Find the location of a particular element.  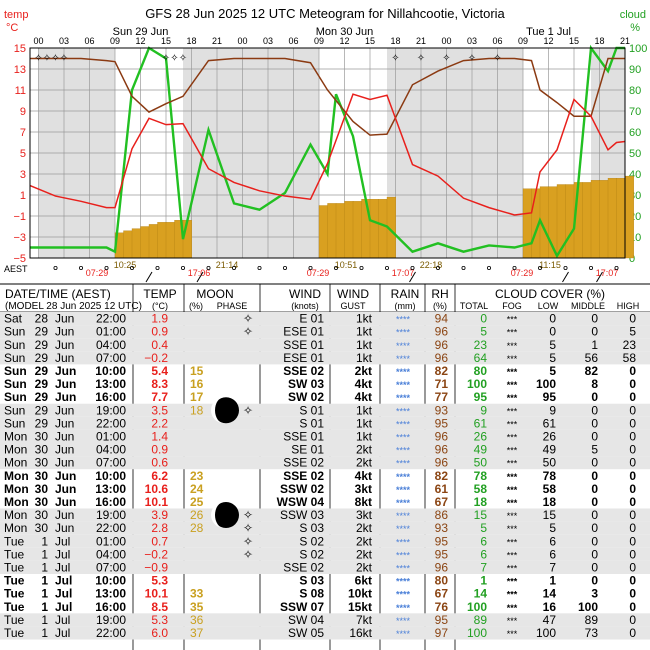

clear-night-star-3: ✧ is located at coordinates (64, 58).